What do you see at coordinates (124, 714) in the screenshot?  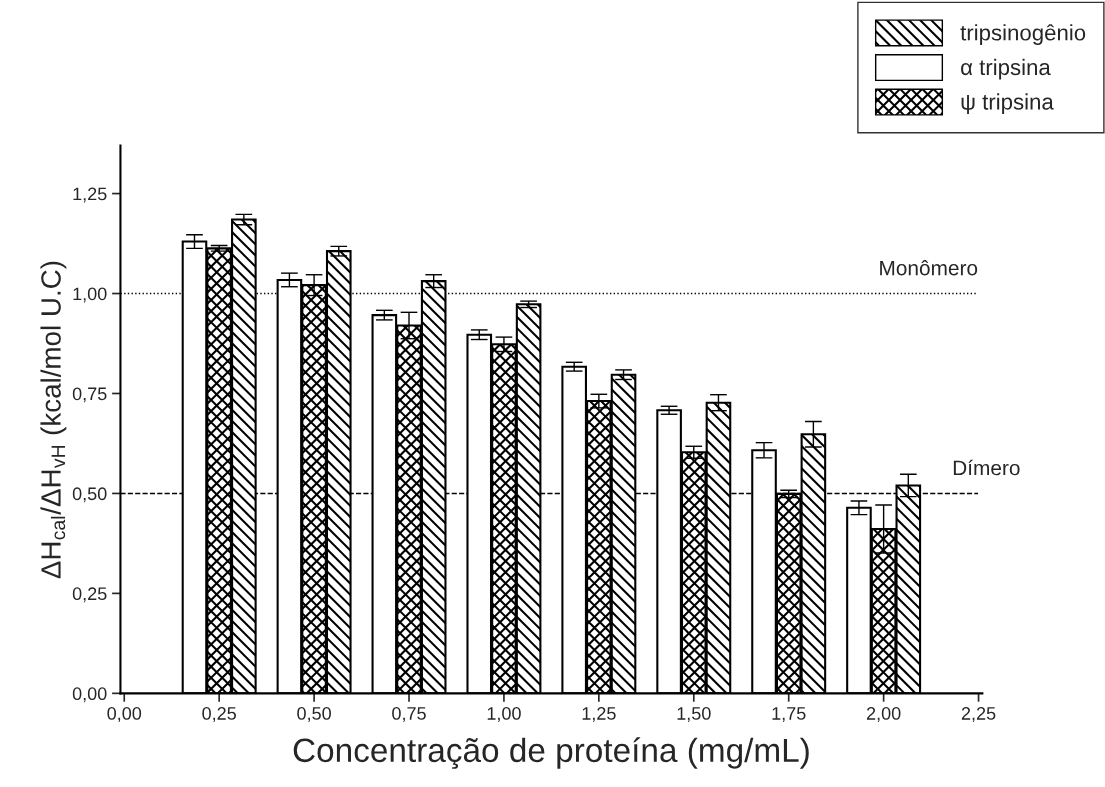 I see `x-tick-label: 0,00` at bounding box center [124, 714].